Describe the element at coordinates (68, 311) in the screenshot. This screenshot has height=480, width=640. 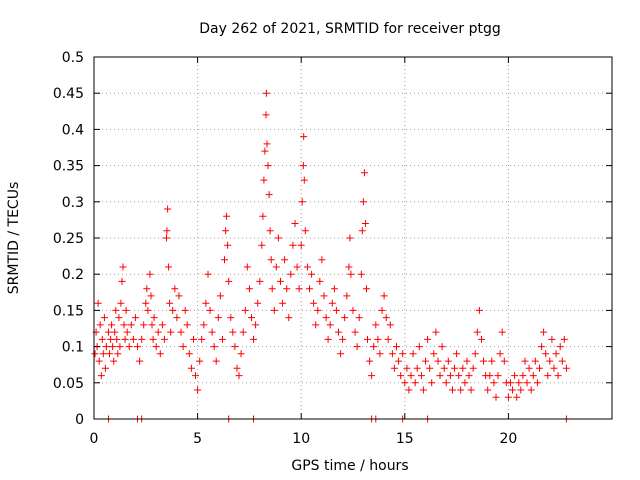
I see `y-tick-label: 0.15` at that location.